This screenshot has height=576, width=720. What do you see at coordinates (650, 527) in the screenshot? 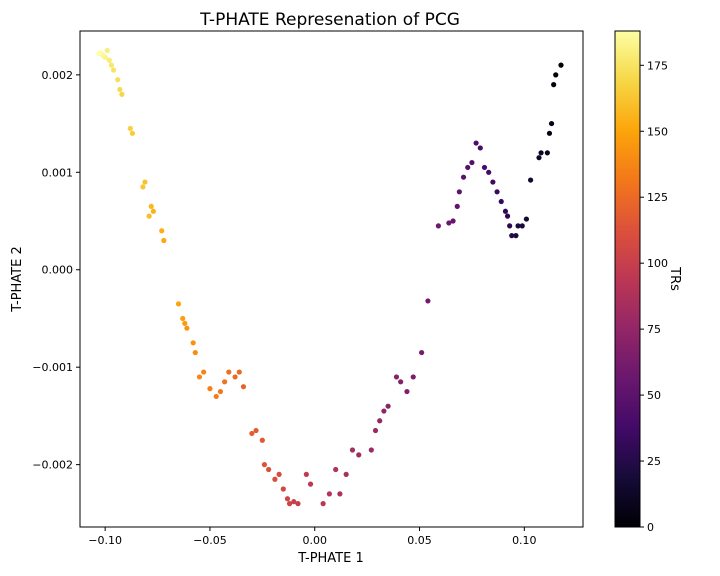
I see `colorbar-tick-label: 0` at bounding box center [650, 527].